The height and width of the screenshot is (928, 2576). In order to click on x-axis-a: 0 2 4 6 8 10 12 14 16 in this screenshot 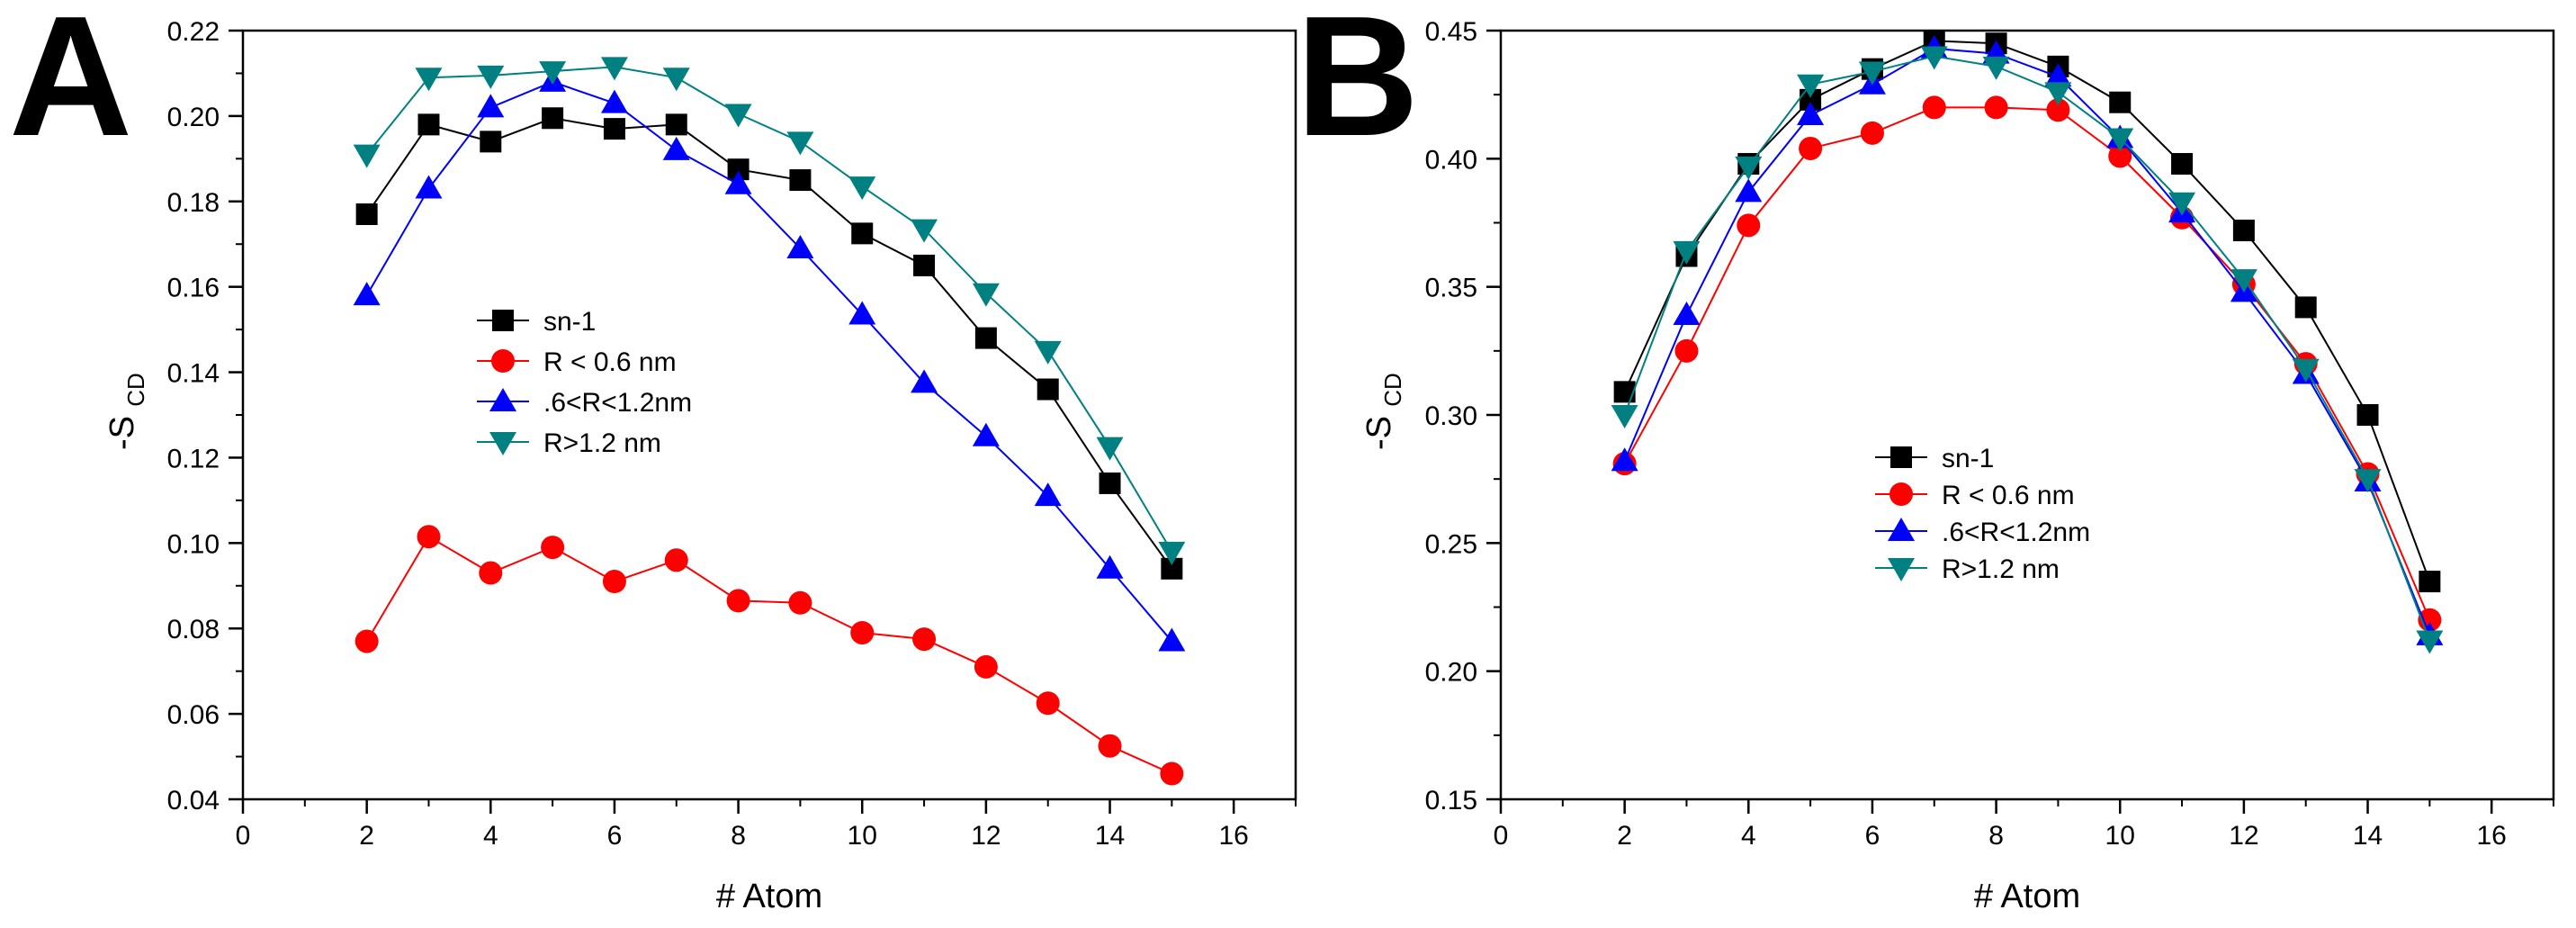, I will do `click(767, 825)`.